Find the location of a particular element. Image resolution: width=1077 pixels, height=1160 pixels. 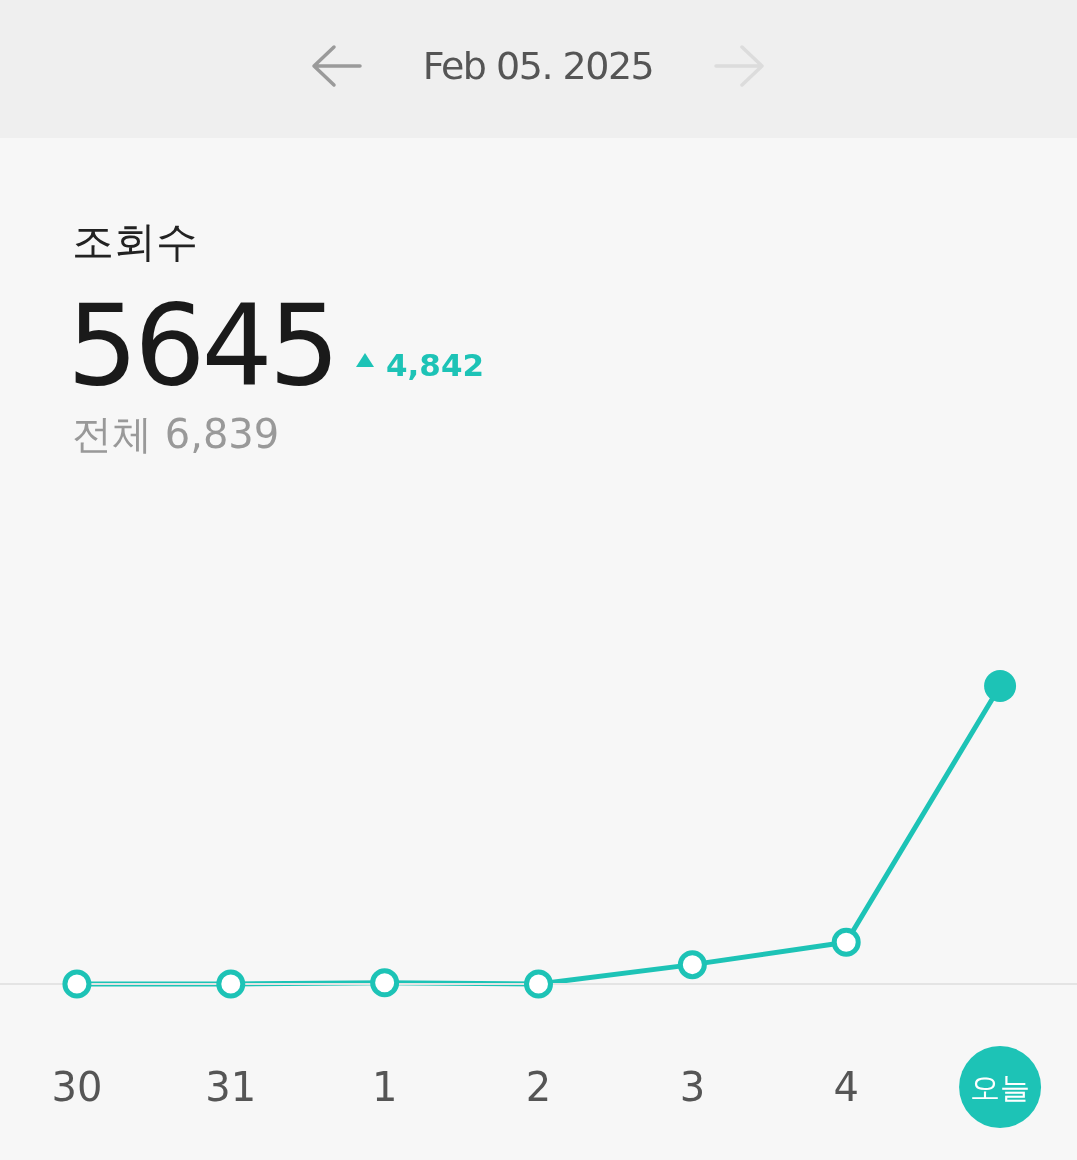

text: 4,842 is located at coordinates (435, 365).